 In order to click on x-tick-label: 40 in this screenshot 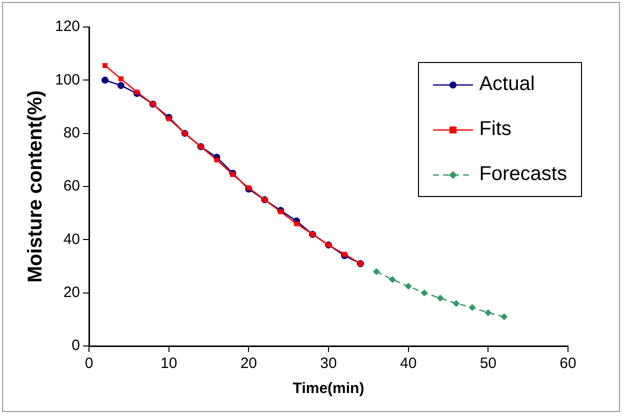, I will do `click(408, 363)`.